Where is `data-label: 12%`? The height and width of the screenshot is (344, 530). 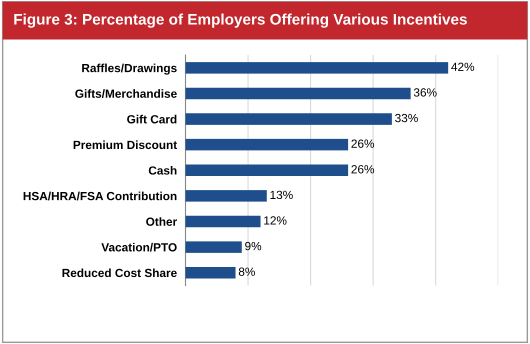
data-label: 12% is located at coordinates (275, 220).